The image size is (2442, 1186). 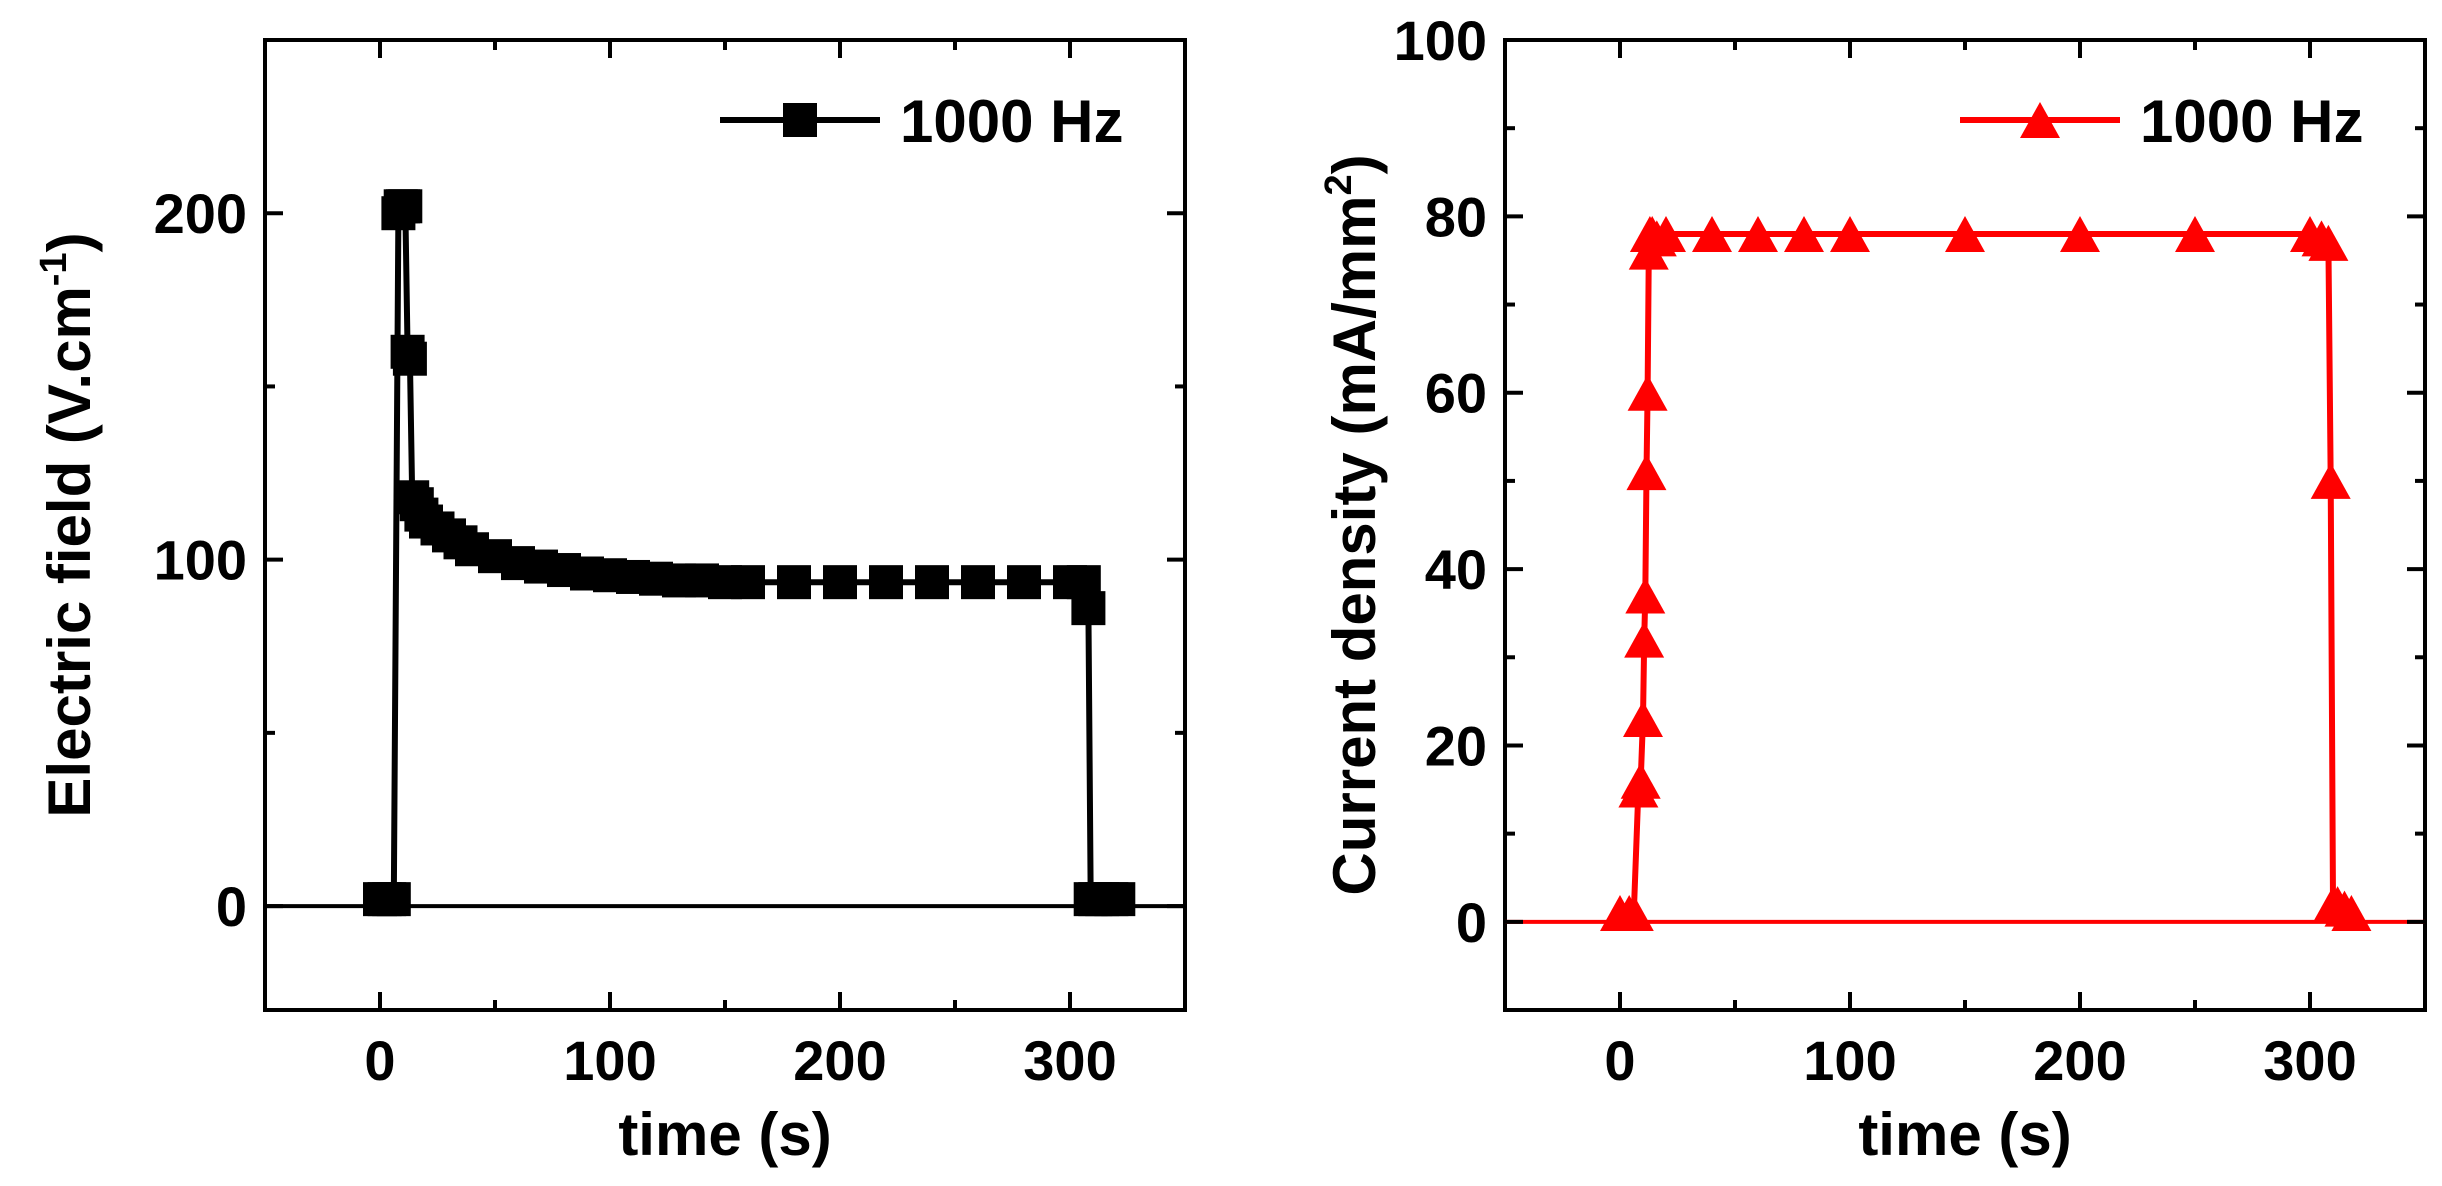 What do you see at coordinates (200, 213) in the screenshot?
I see `y-tick-label: 200` at bounding box center [200, 213].